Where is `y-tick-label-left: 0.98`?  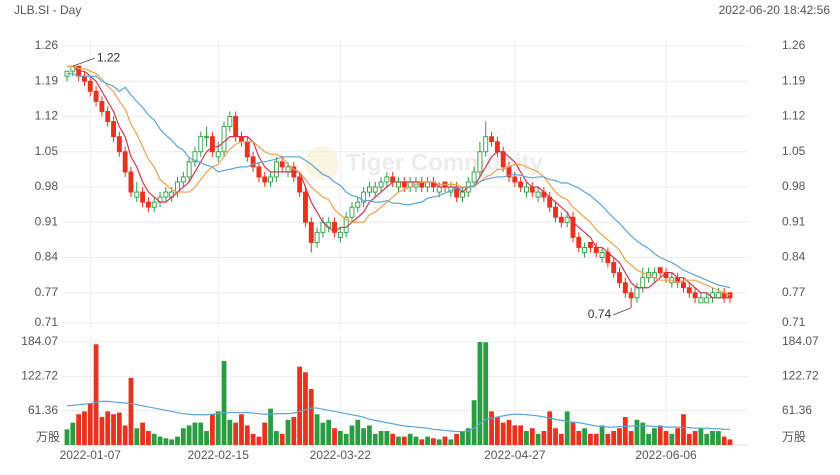 y-tick-label-left: 0.98 is located at coordinates (47, 186).